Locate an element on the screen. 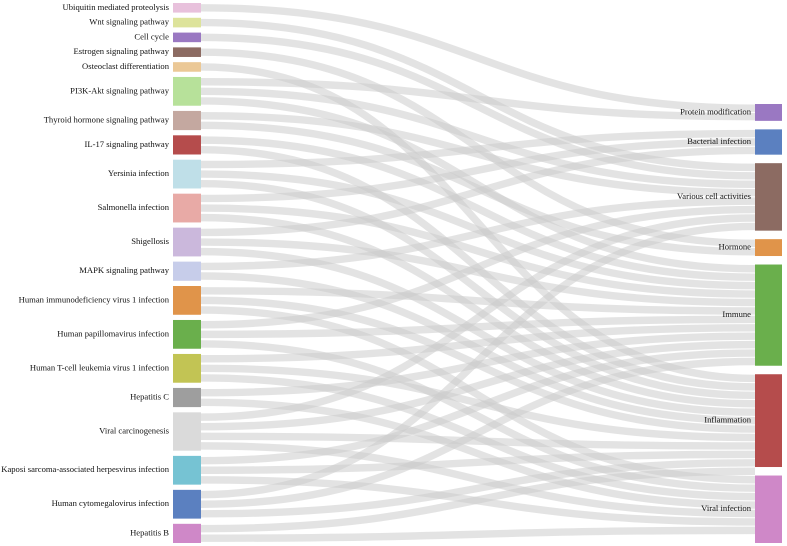  link-shigellosis-to-bacterial-infection is located at coordinates (478, 191).